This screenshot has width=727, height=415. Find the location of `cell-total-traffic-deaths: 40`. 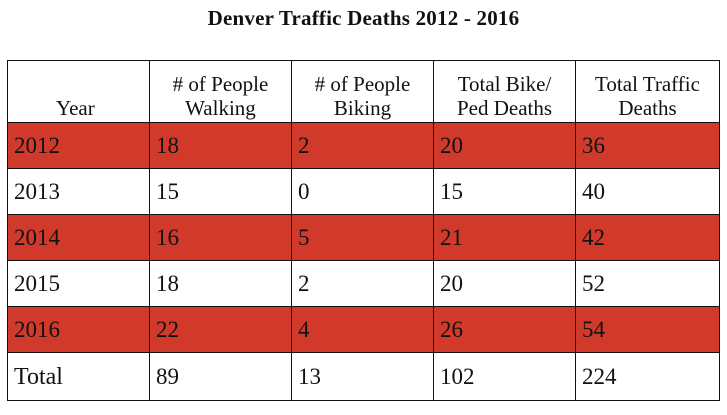

cell-total-traffic-deaths: 40 is located at coordinates (647, 191).